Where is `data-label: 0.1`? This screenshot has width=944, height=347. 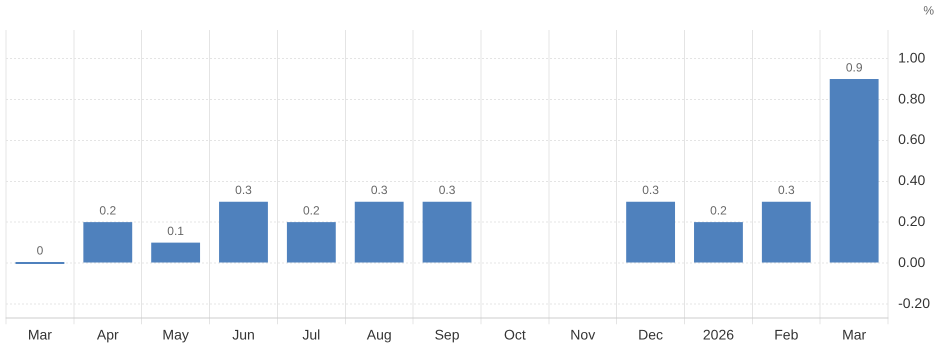 data-label: 0.1 is located at coordinates (175, 231).